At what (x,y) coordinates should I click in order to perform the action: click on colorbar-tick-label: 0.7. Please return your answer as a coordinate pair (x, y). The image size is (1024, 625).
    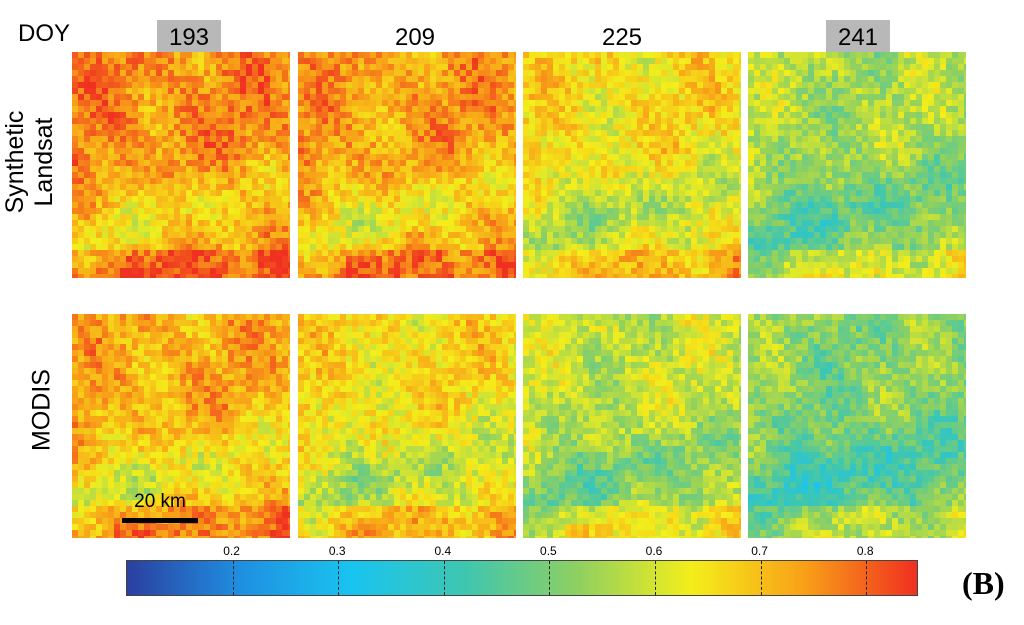
    Looking at the image, I should click on (759, 551).